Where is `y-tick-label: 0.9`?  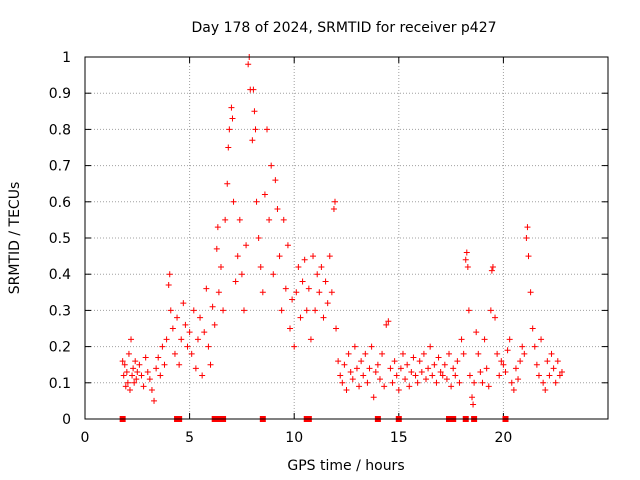 y-tick-label: 0.9 is located at coordinates (60, 94).